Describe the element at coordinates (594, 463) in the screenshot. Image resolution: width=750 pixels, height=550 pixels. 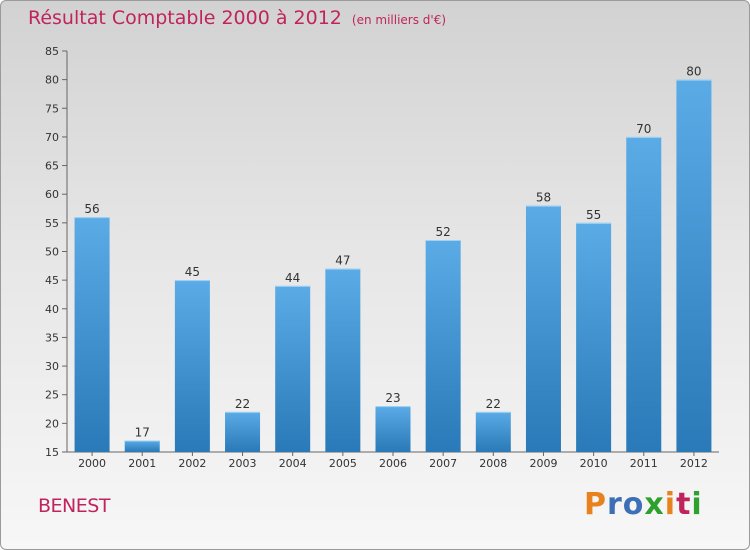
I see `x-tick-label: 2010` at that location.